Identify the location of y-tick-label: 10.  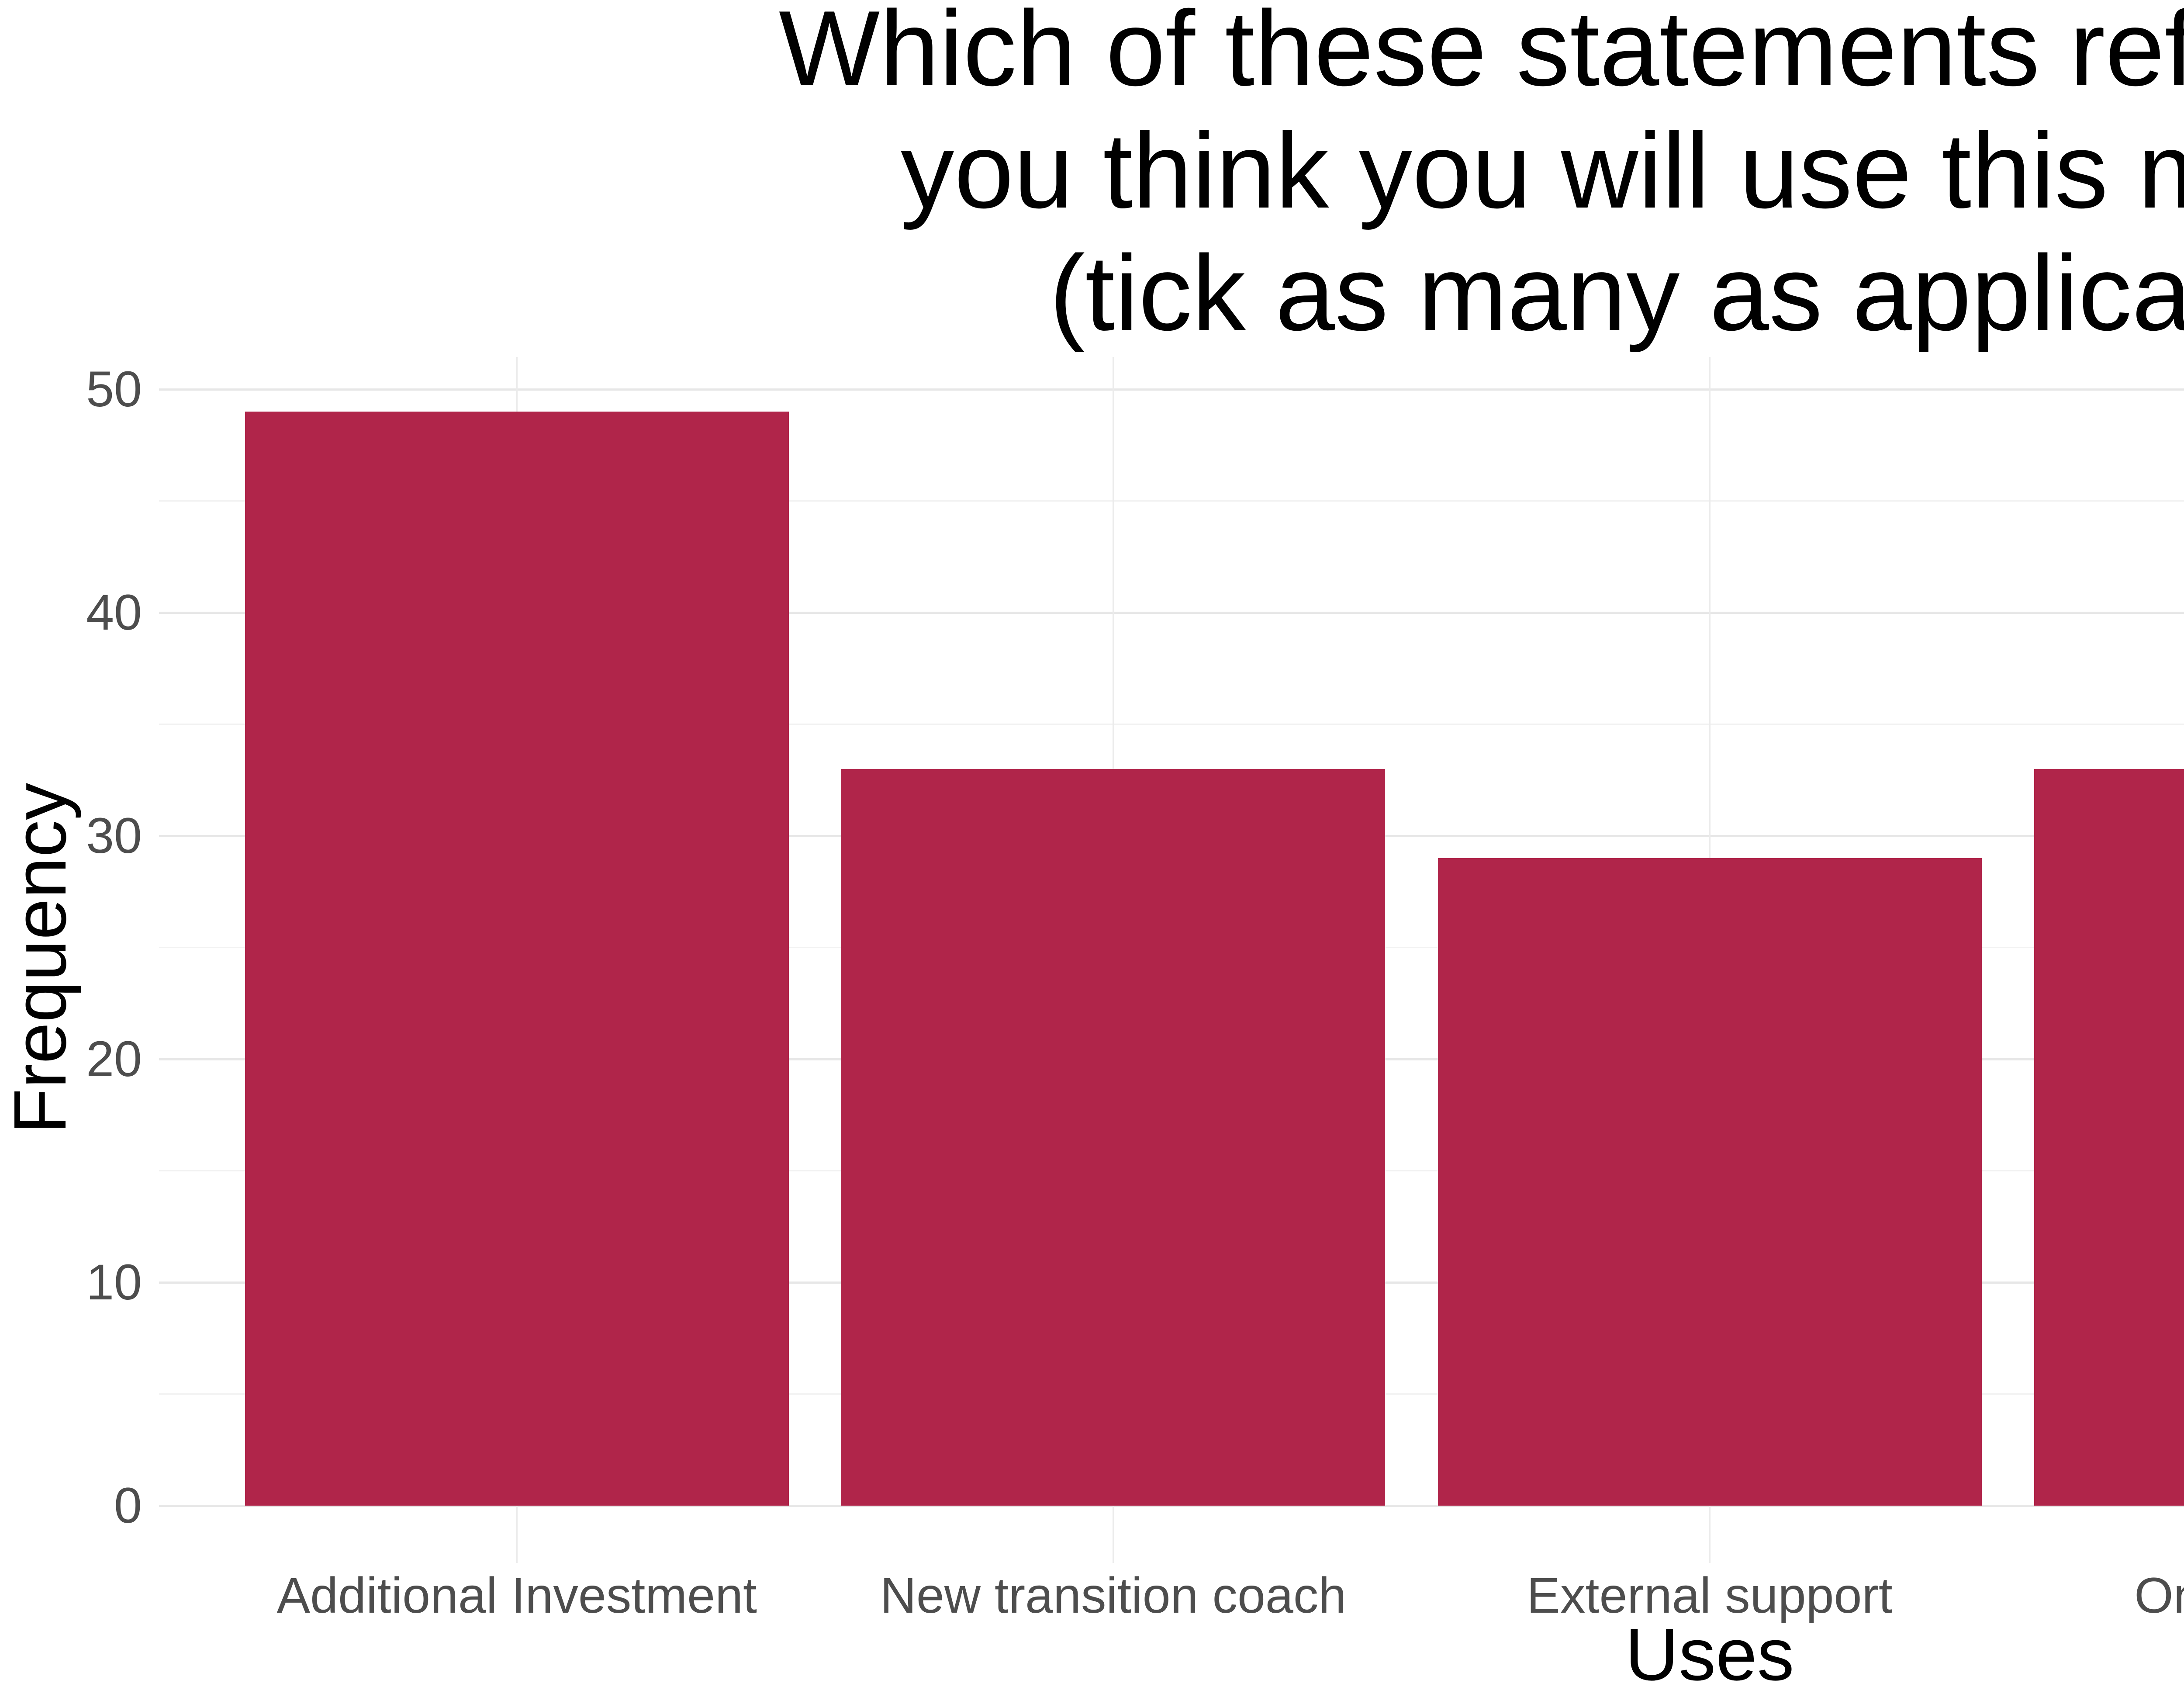
(114, 1282).